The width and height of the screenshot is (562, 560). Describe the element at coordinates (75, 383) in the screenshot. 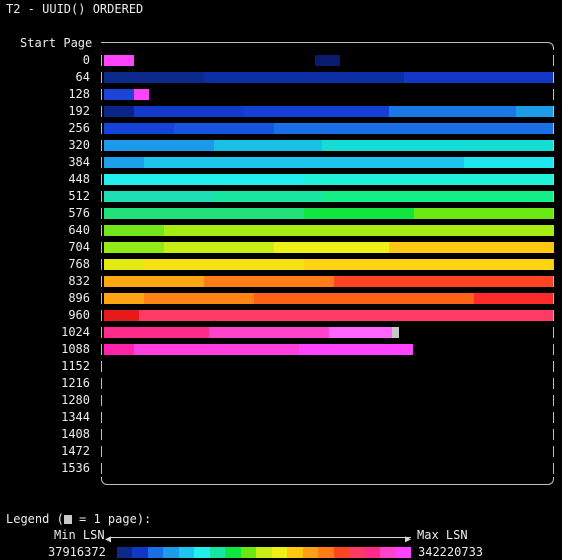

I see `row-label: 1216` at that location.